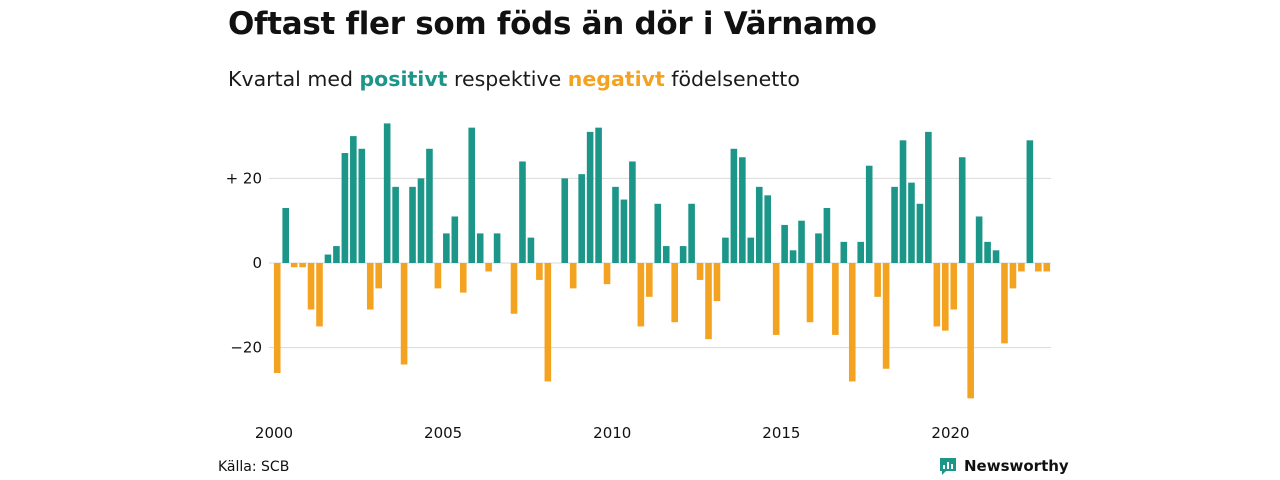  I want to click on subtitle-prefix: Kvartal med, so click(294, 79).